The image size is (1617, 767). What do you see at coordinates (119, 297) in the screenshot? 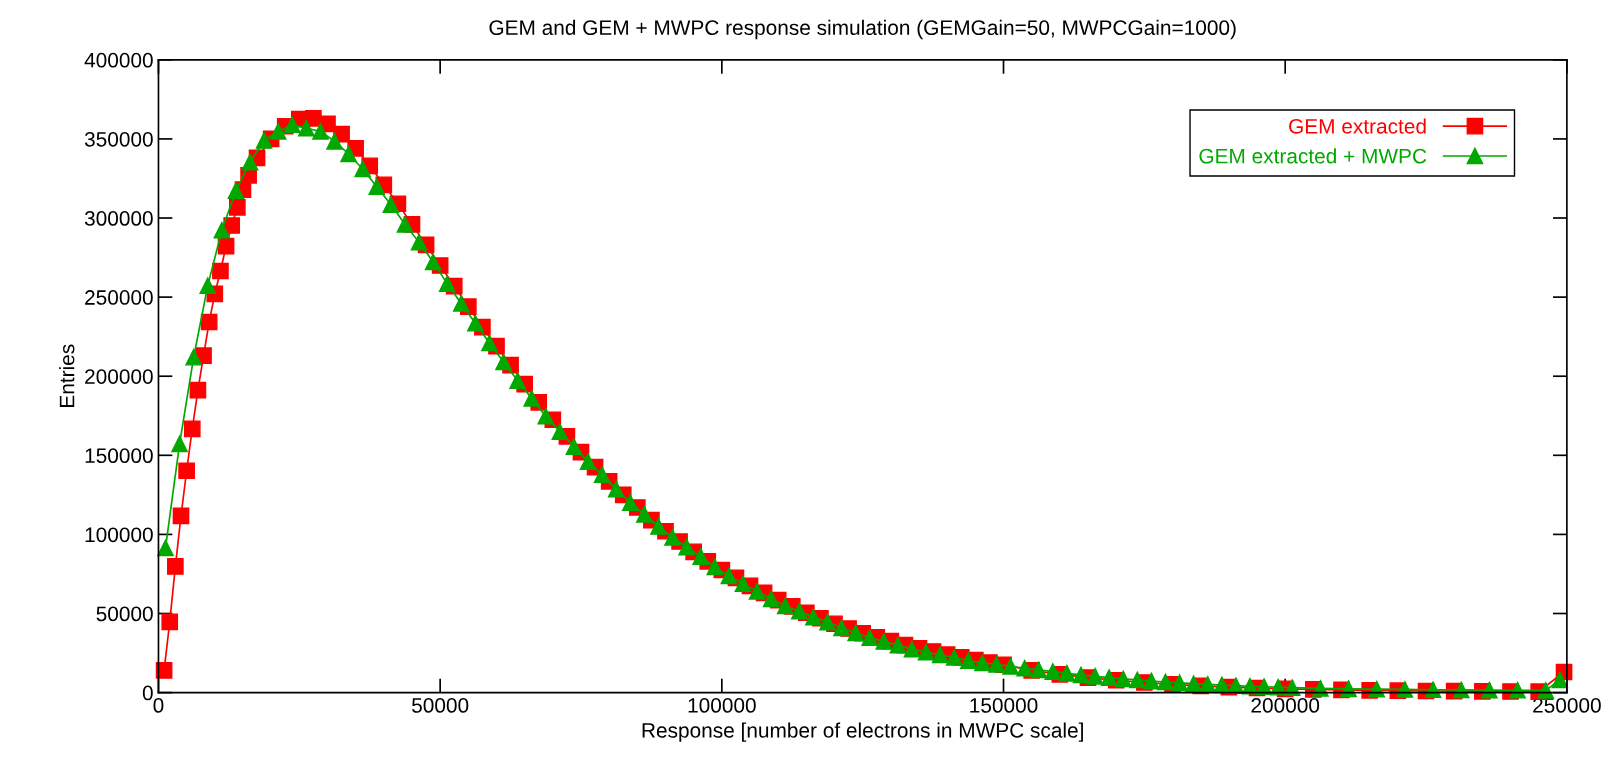
I see `y-tick-label: 250000` at bounding box center [119, 297].